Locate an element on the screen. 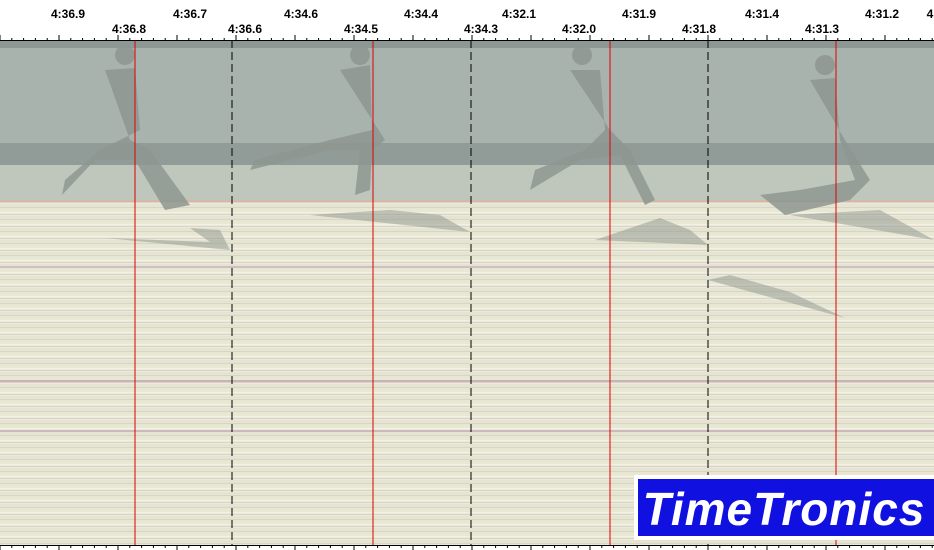 The width and height of the screenshot is (934, 550). logo-text: TimeTronics is located at coordinates (784, 509).